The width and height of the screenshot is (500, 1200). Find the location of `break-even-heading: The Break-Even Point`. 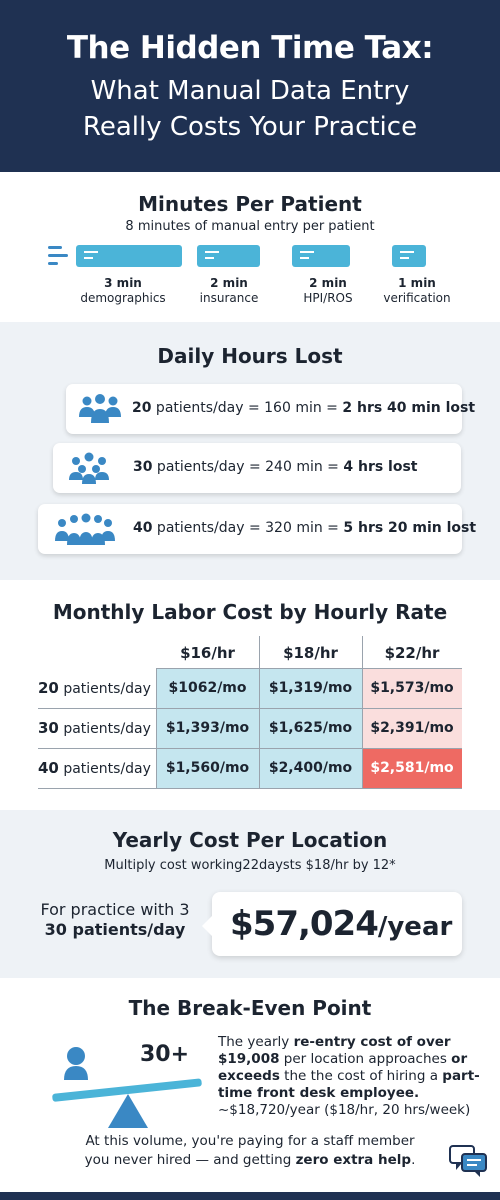

break-even-heading: The Break-Even Point is located at coordinates (250, 1008).